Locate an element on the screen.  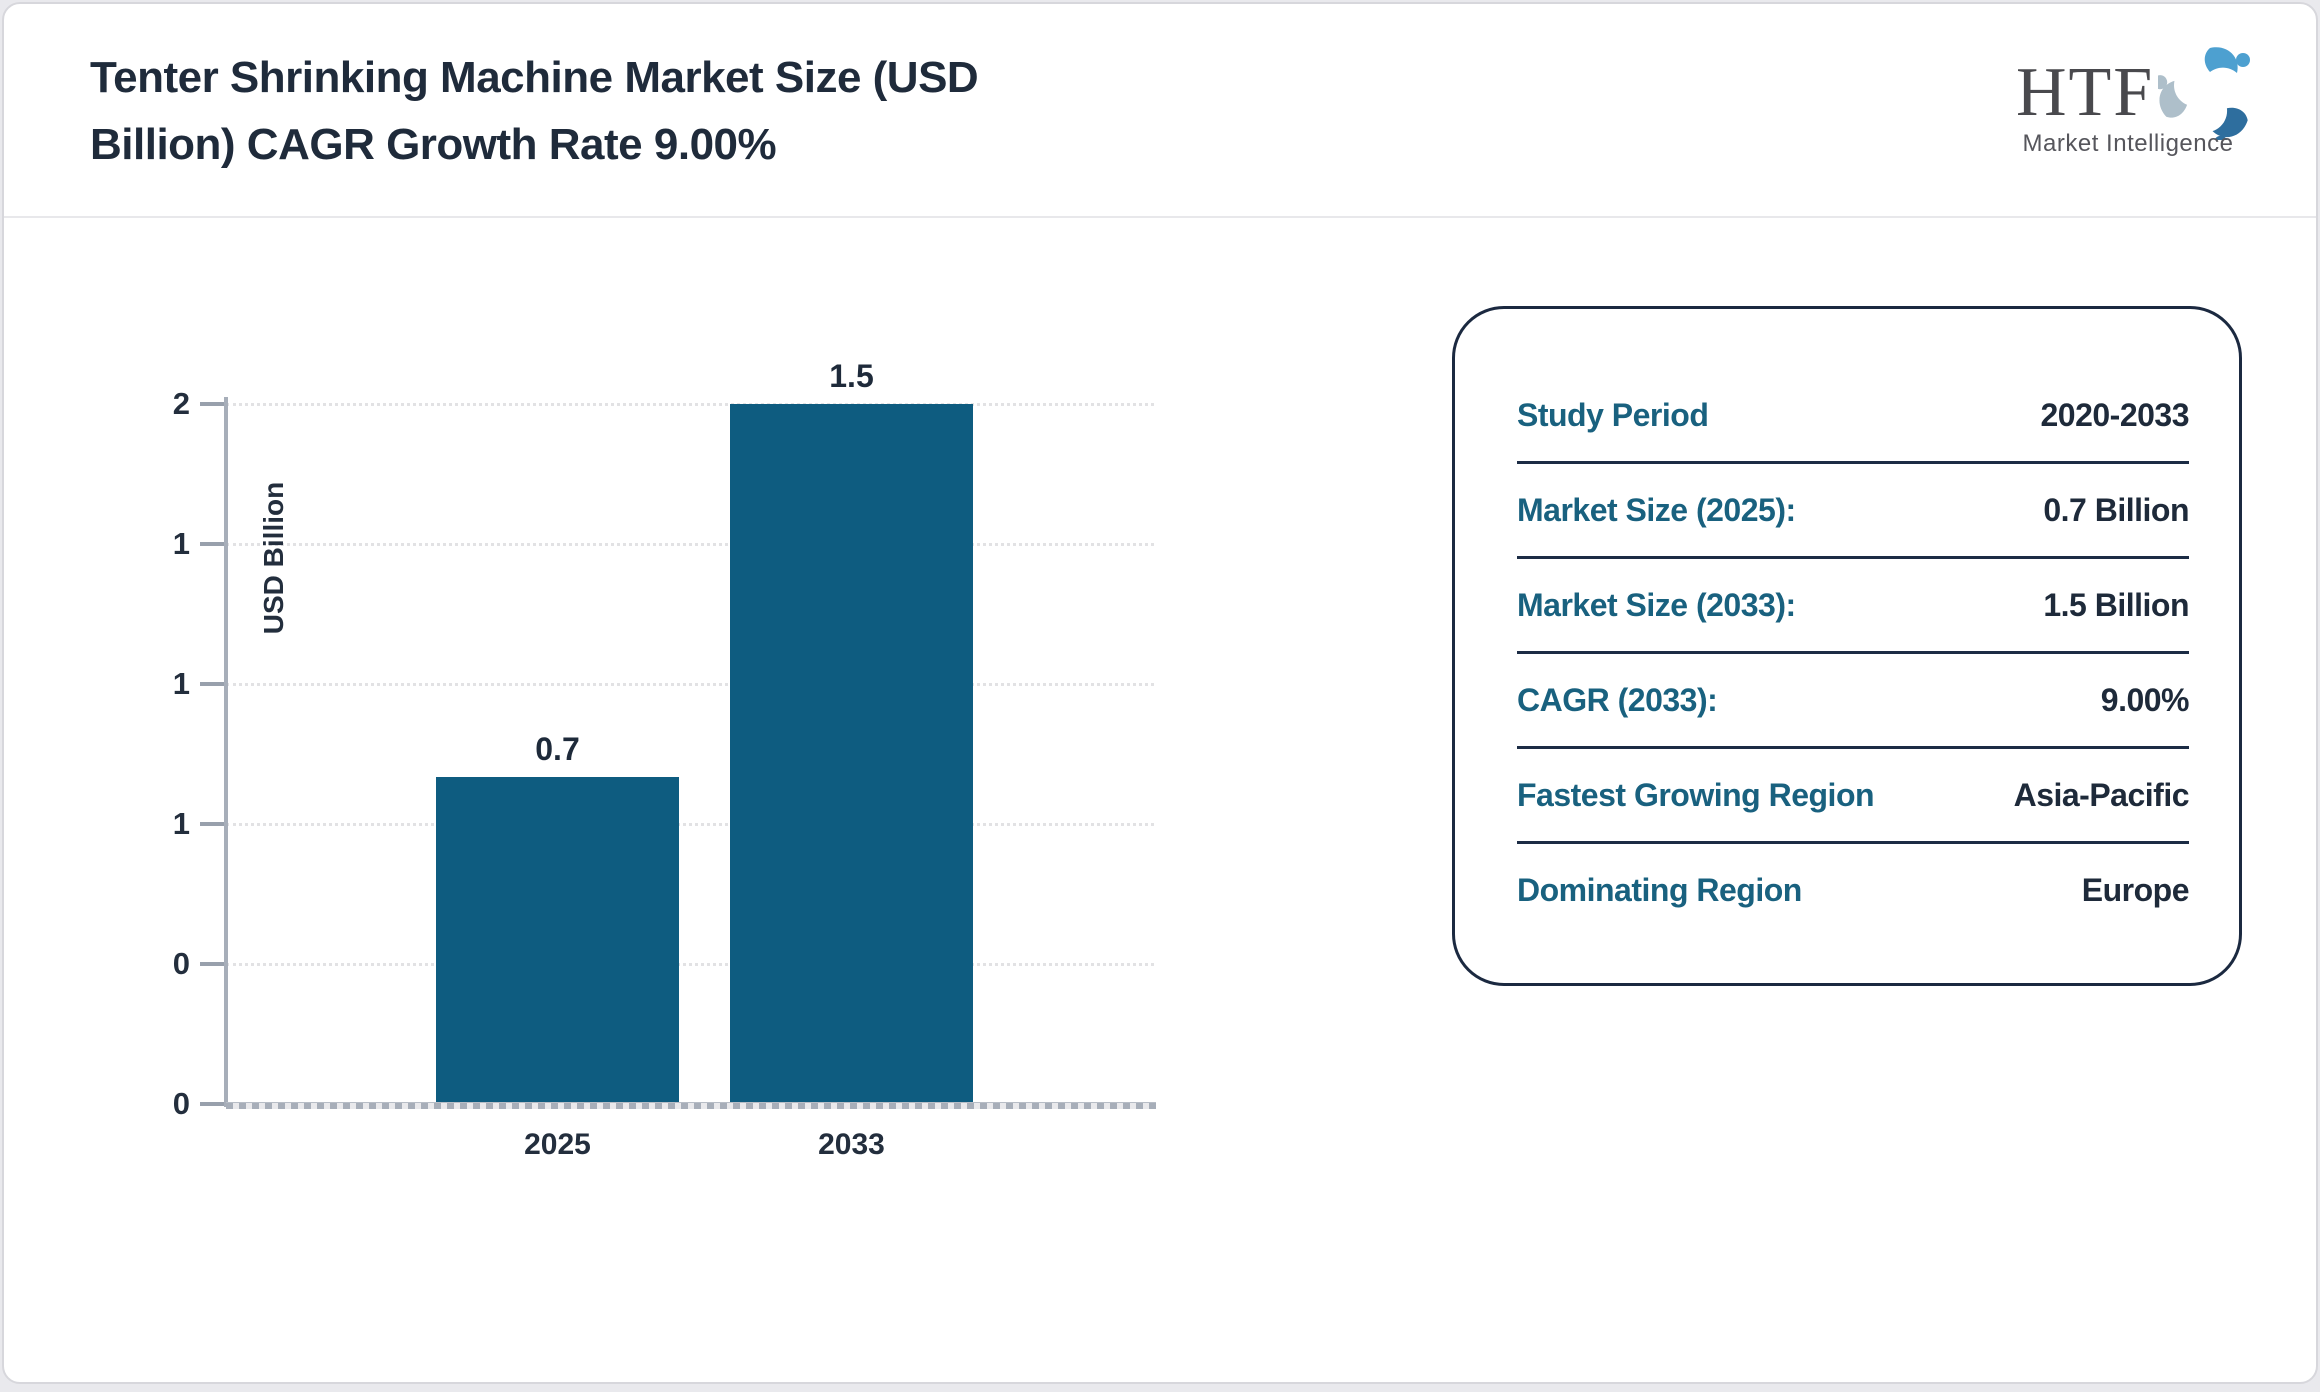
info-row-value: 9.00% is located at coordinates (2145, 699).